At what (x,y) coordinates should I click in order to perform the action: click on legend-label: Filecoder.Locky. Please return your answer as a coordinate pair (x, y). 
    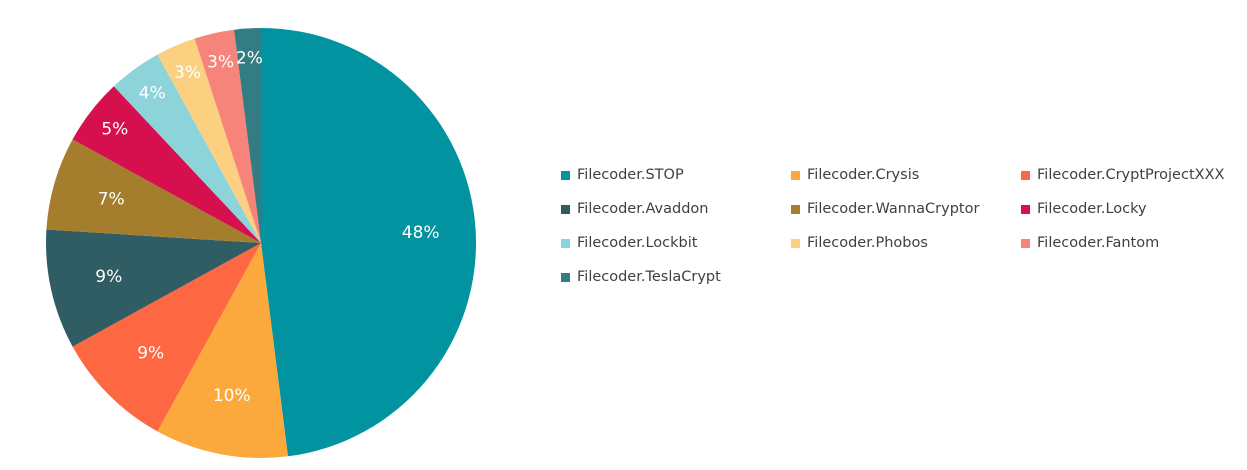
    Looking at the image, I should click on (1092, 209).